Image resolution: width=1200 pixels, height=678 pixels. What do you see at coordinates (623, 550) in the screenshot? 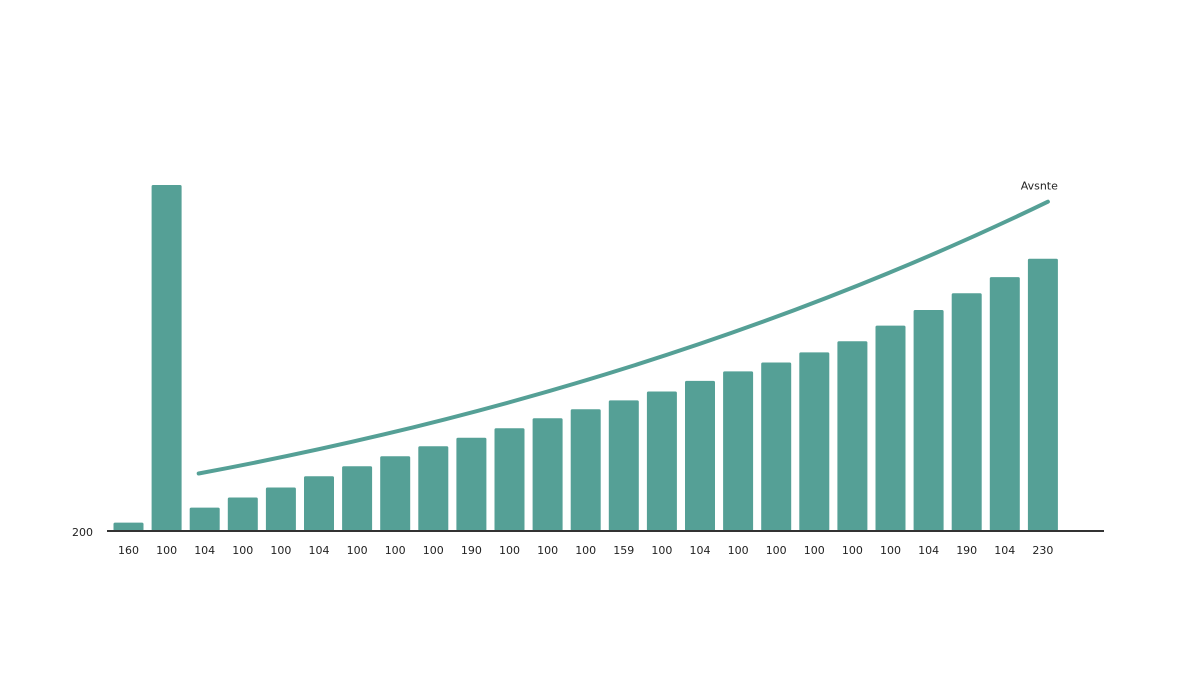
I see `x-tick-label: 159` at bounding box center [623, 550].